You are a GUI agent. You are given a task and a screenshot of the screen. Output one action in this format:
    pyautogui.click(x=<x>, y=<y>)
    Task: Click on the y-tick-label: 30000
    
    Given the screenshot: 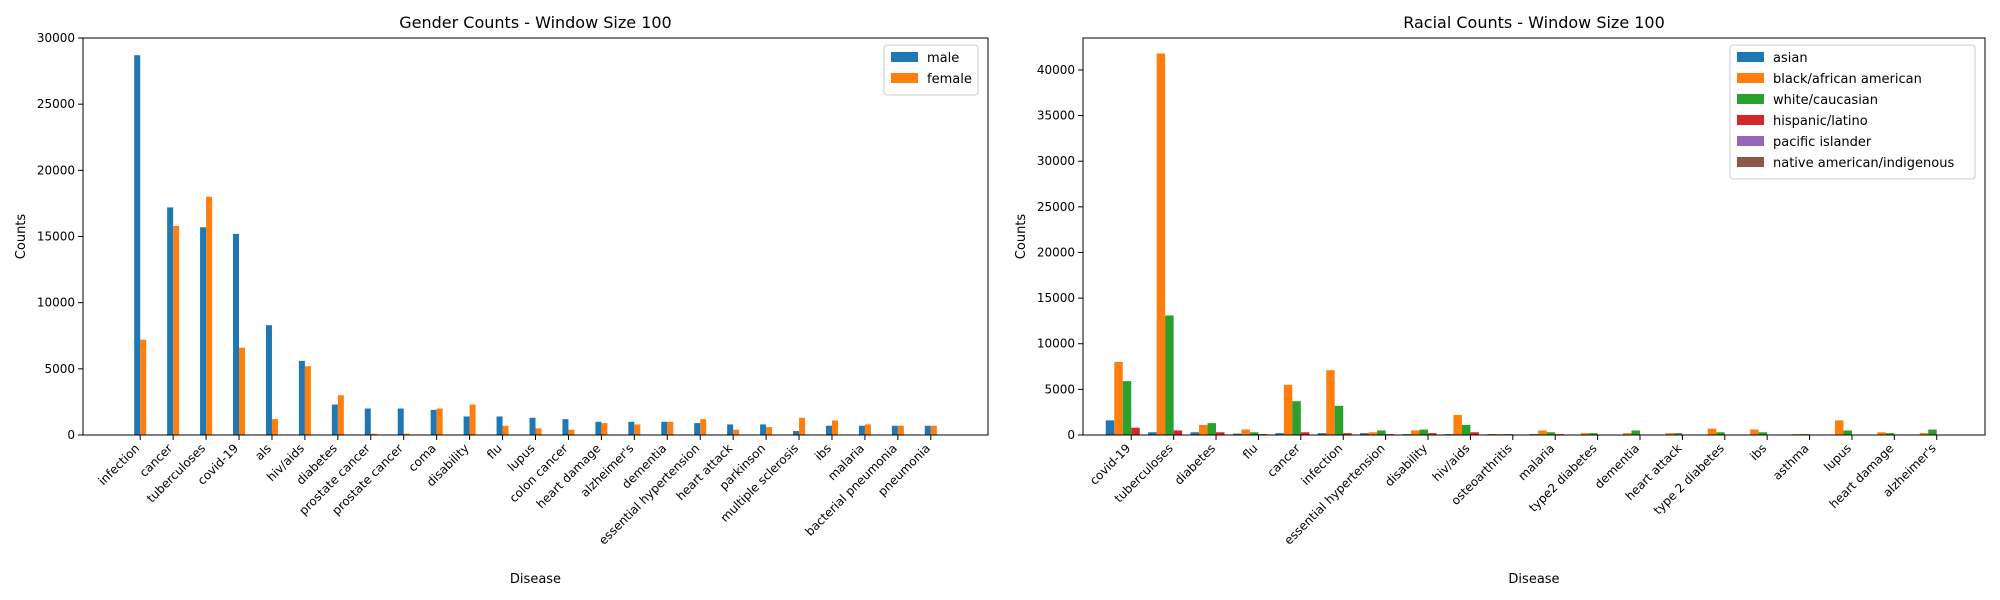 What is the action you would take?
    pyautogui.click(x=1056, y=161)
    